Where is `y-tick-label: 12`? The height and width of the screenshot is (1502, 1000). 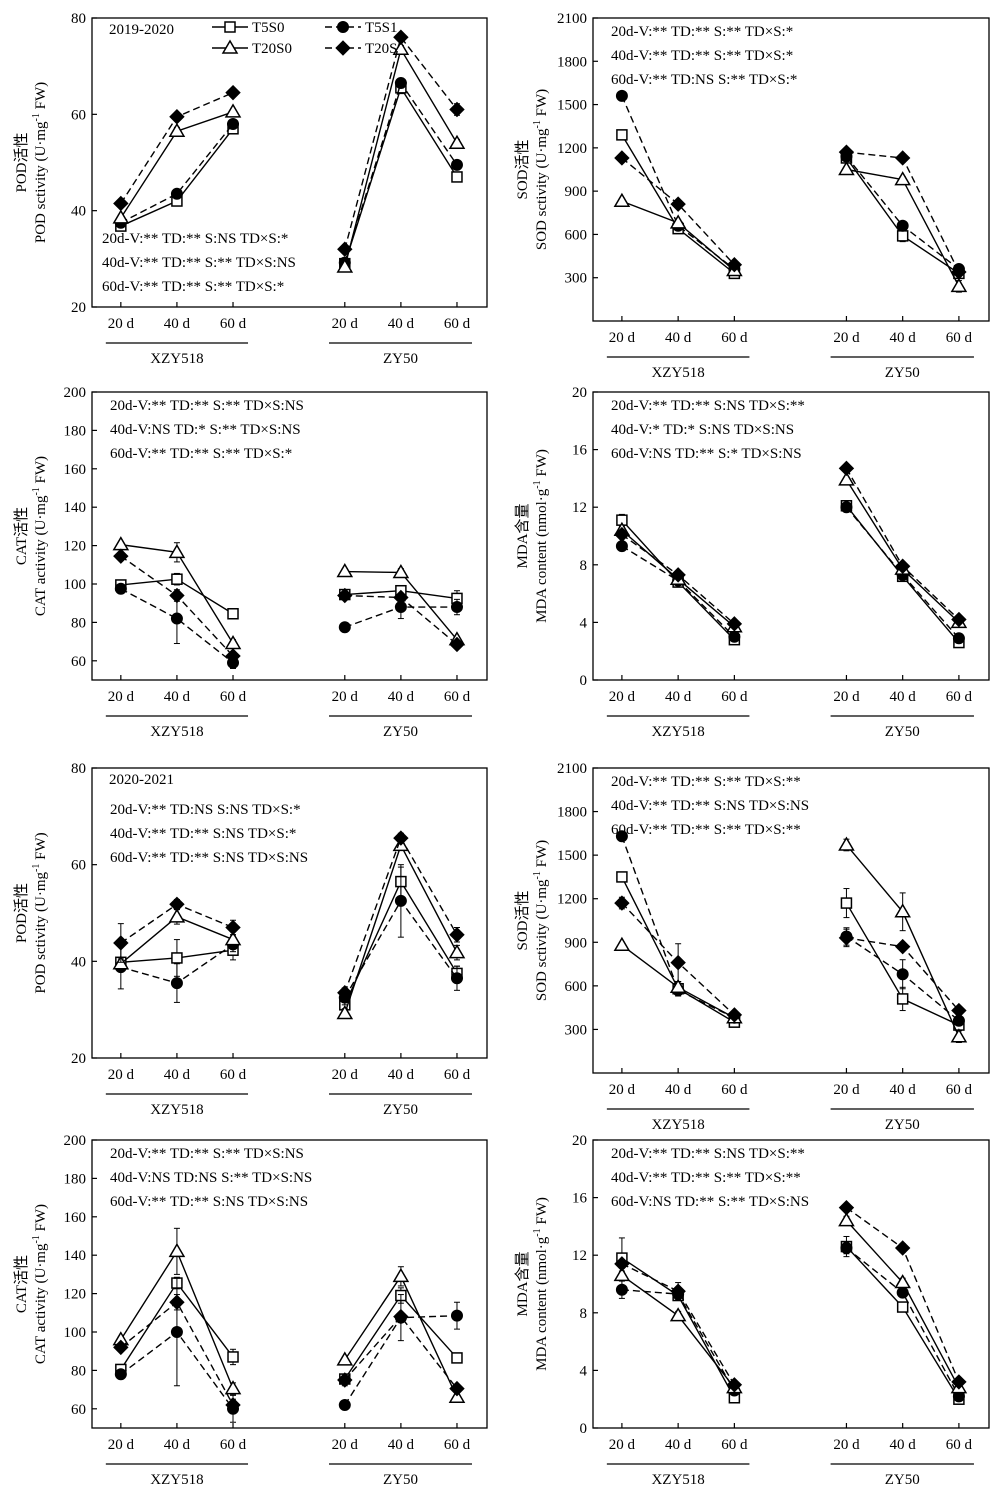
y-tick-label: 12 is located at coordinates (579, 508).